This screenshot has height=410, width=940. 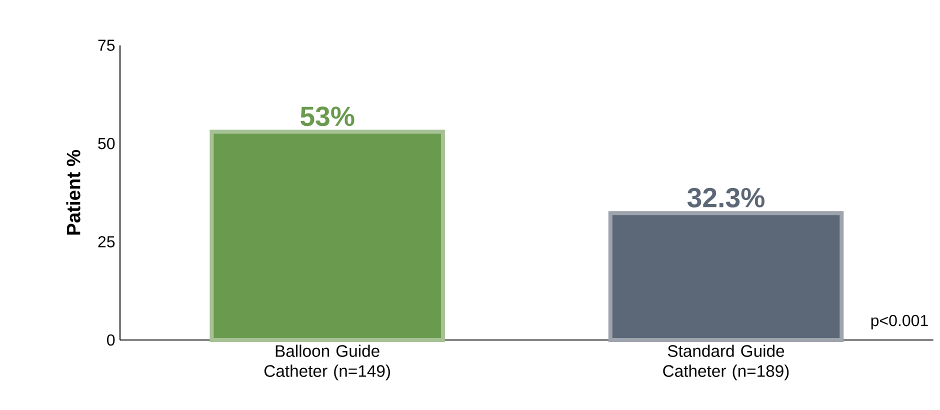 I want to click on data-label: 32.3%, so click(x=725, y=198).